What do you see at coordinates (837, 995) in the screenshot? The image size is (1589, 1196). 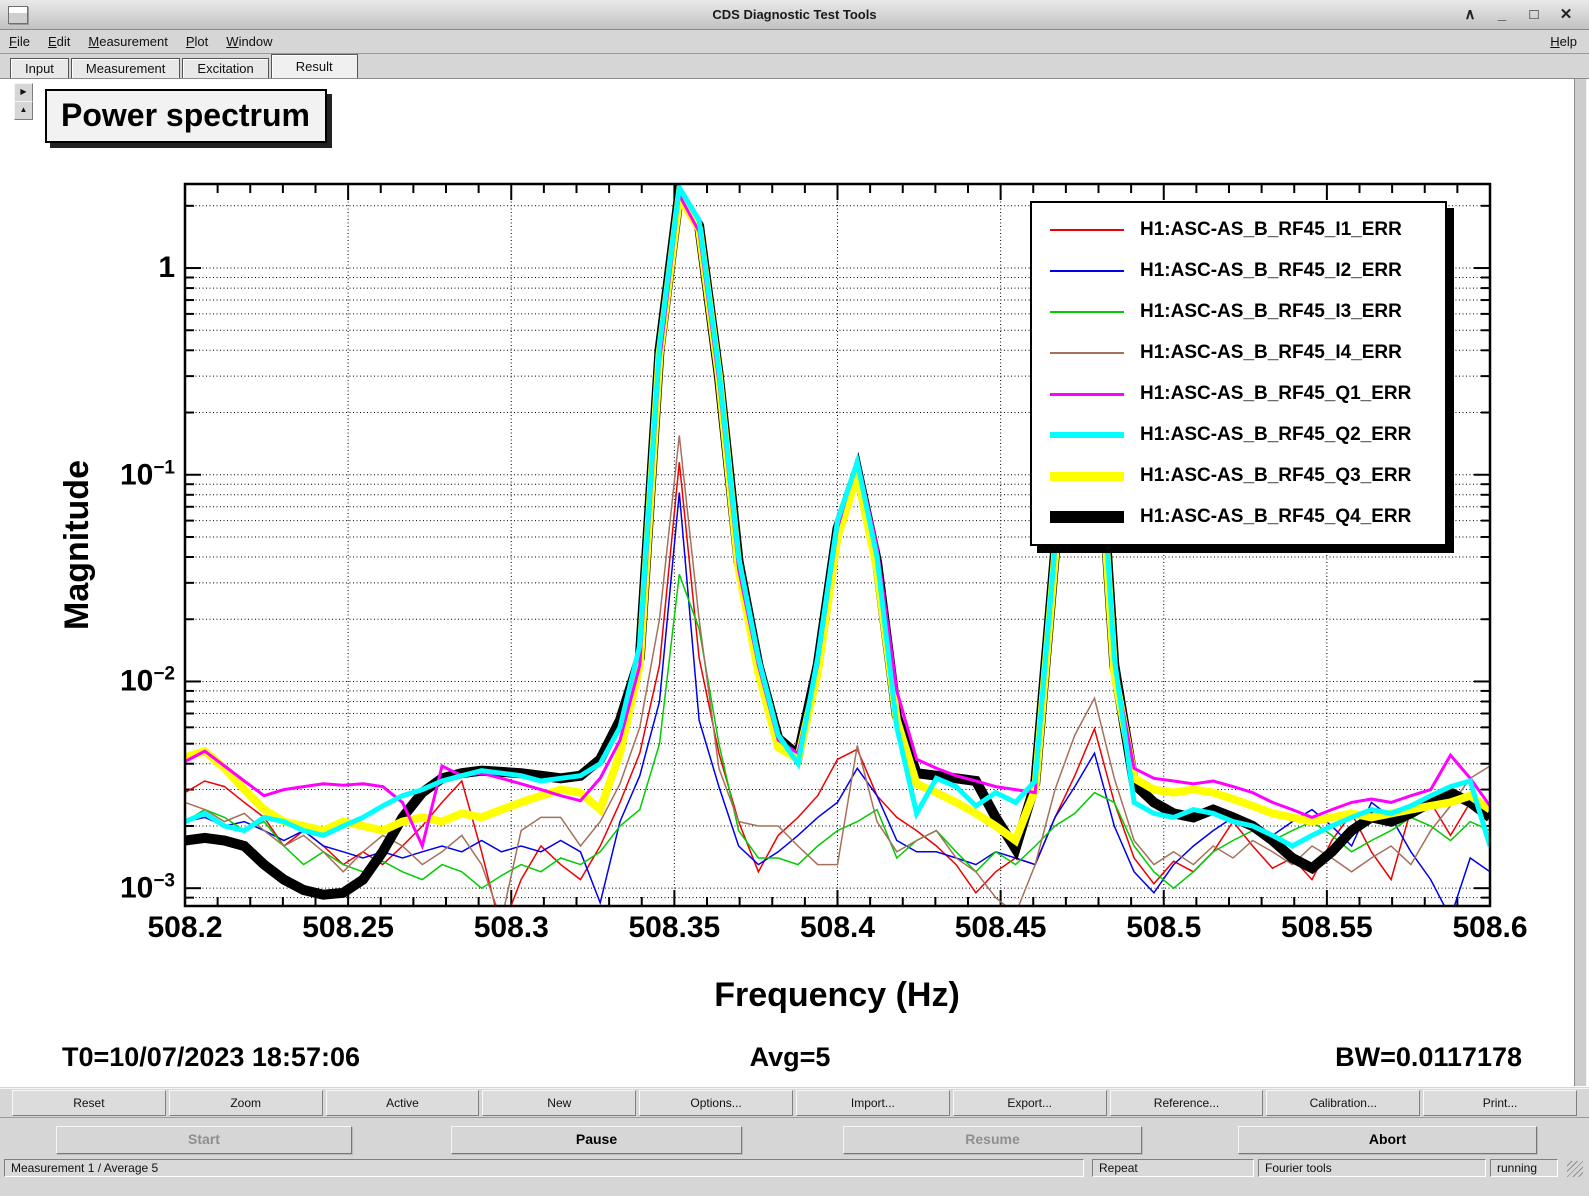 I see `x-axis-label: Frequency (Hz)` at bounding box center [837, 995].